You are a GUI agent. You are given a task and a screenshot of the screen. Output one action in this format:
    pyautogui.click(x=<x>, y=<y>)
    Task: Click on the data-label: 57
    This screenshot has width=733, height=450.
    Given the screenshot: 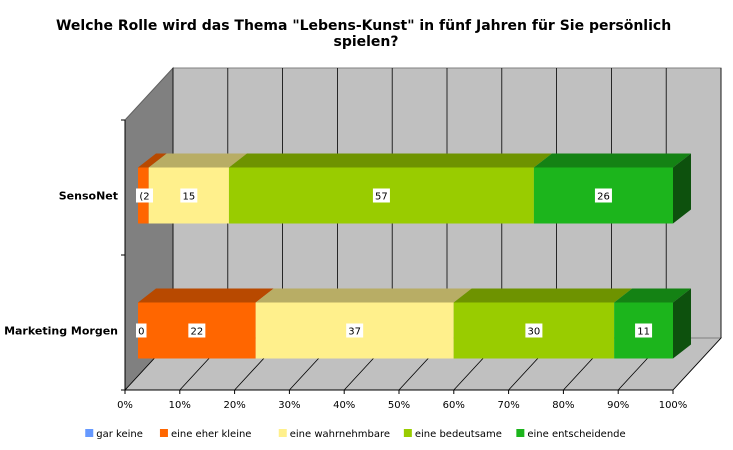 What is the action you would take?
    pyautogui.click(x=381, y=197)
    